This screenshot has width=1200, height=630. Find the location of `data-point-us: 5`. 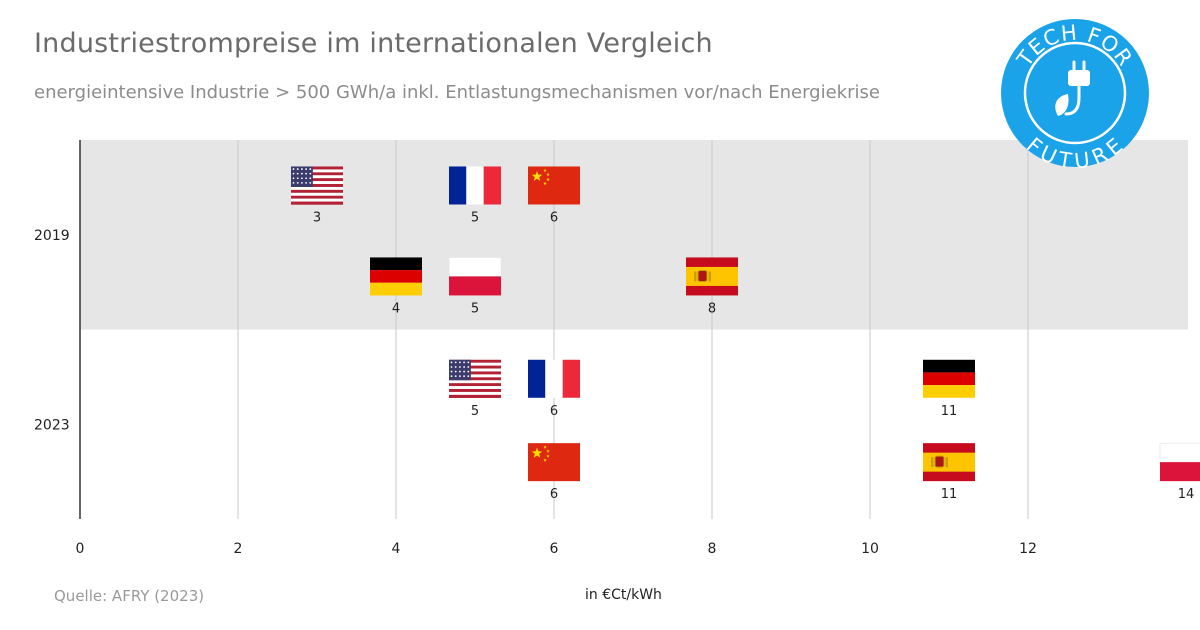

data-point-us: 5 is located at coordinates (475, 389).